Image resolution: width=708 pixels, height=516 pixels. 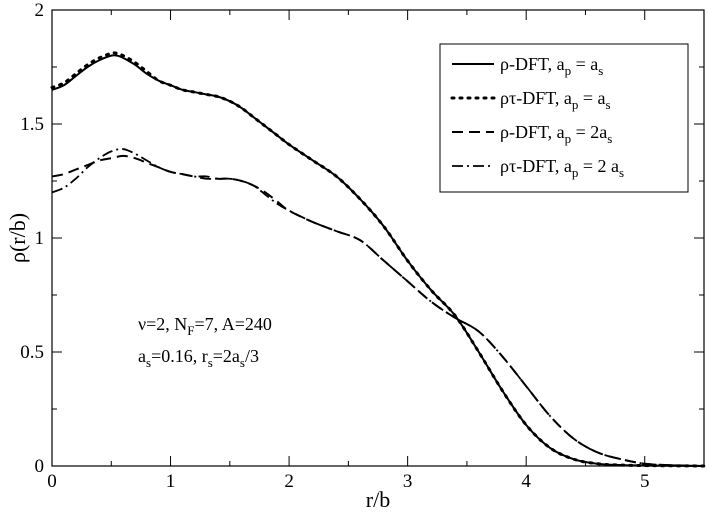 I want to click on y-tick-label: 2, so click(x=40, y=10).